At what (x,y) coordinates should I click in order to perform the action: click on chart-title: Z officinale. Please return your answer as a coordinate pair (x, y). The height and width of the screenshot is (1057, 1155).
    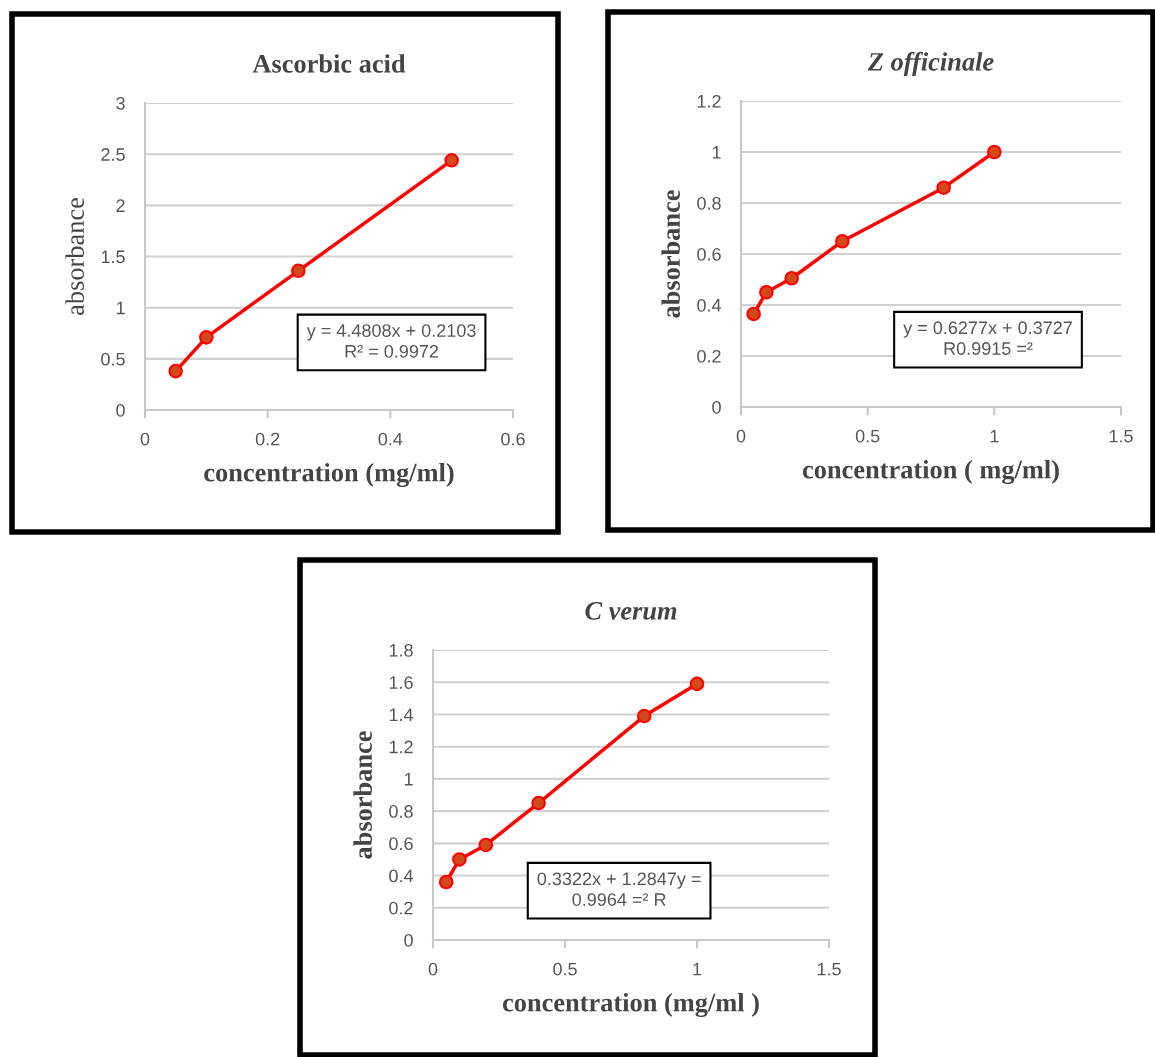
    Looking at the image, I should click on (930, 64).